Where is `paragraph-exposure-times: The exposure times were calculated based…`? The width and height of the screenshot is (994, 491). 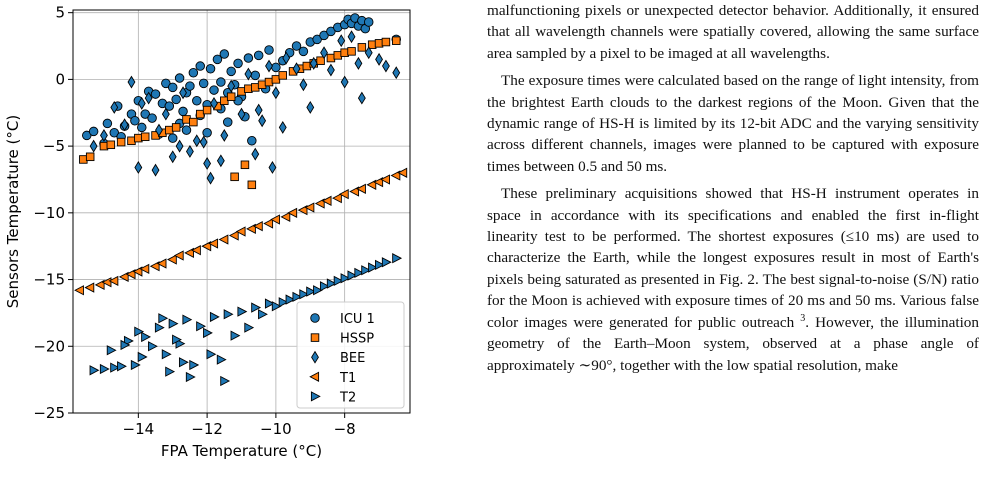
paragraph-exposure-times: The exposure times were calculated based… is located at coordinates (733, 123).